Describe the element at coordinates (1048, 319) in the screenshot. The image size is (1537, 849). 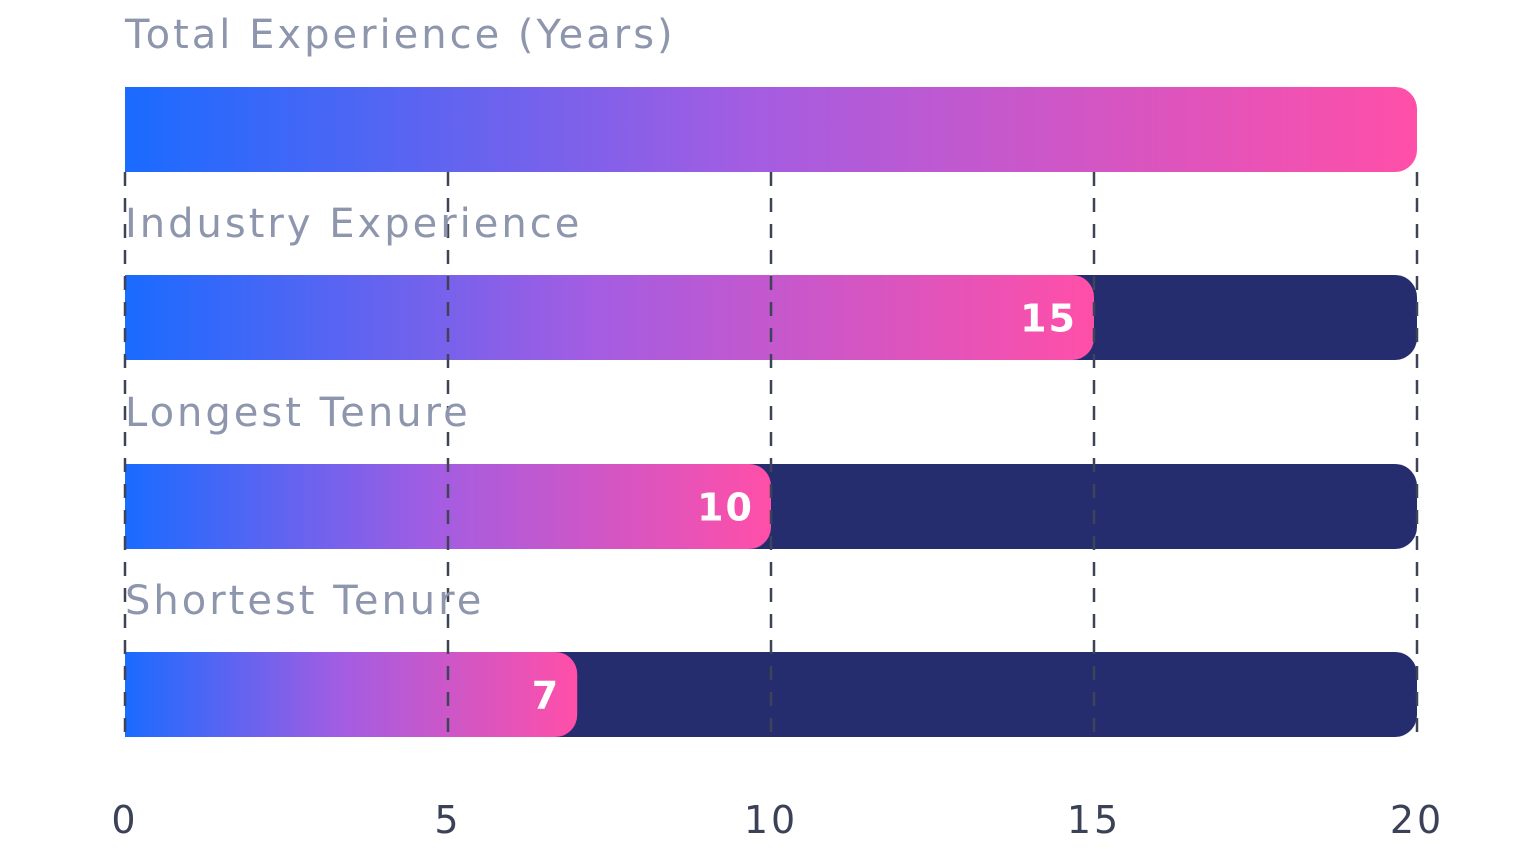
I see `data-label: 15` at that location.